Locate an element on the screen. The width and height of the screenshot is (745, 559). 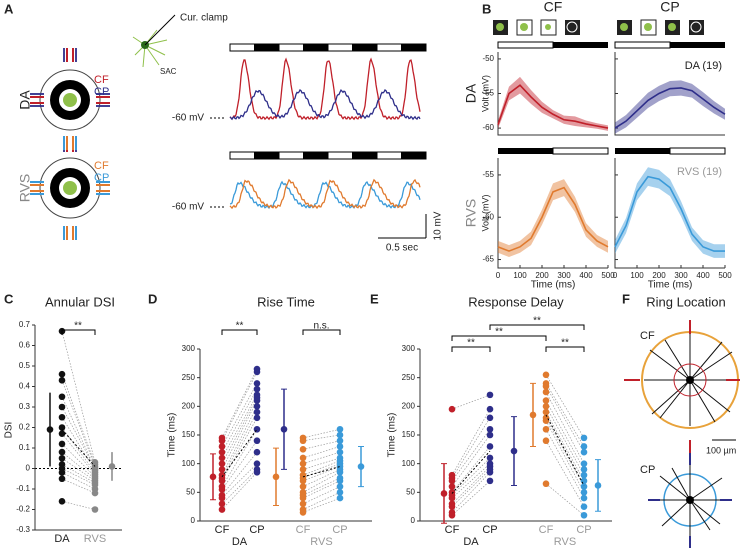
x-tick-label: CF is located at coordinates (452, 530).